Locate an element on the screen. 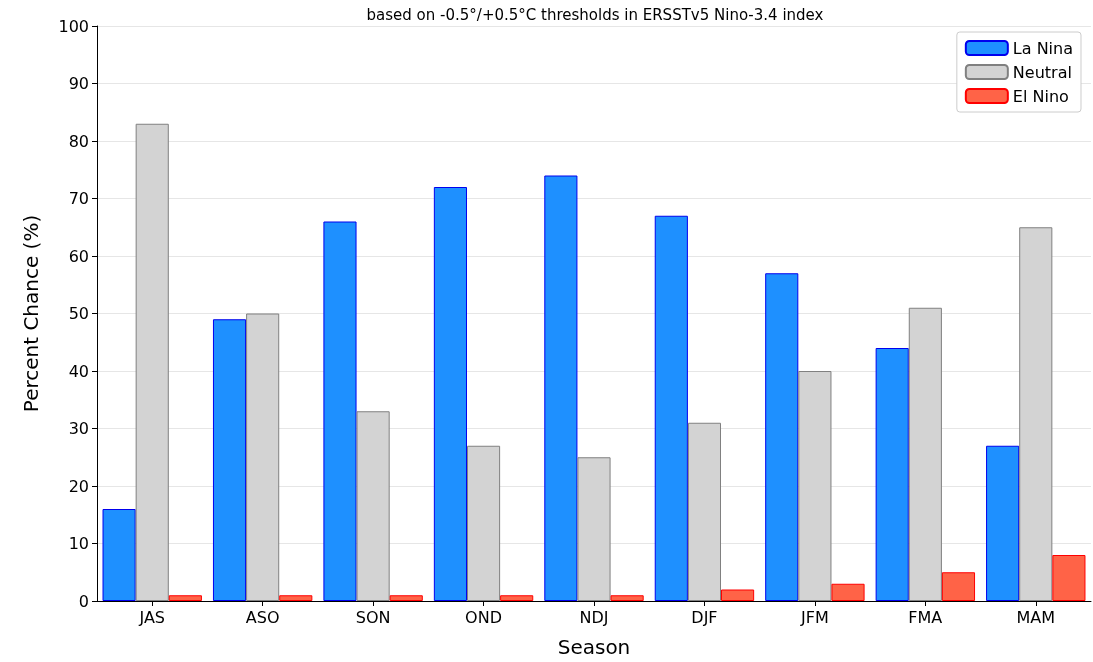 The width and height of the screenshot is (1093, 662). x-tick-label: JAS is located at coordinates (151, 617).